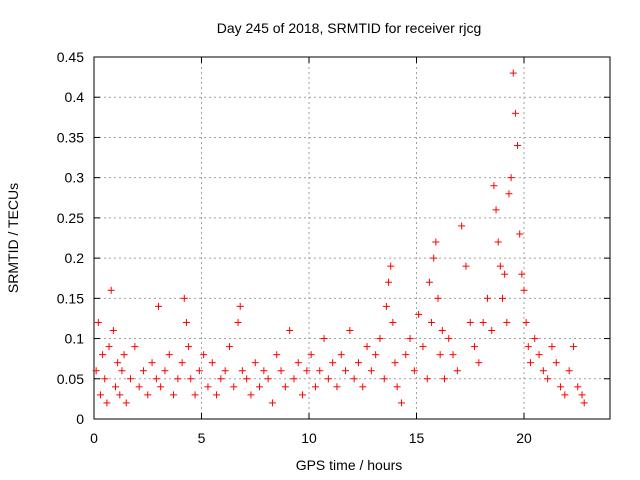  Describe the element at coordinates (349, 465) in the screenshot. I see `x-axis-label: GPS time / hours` at that location.